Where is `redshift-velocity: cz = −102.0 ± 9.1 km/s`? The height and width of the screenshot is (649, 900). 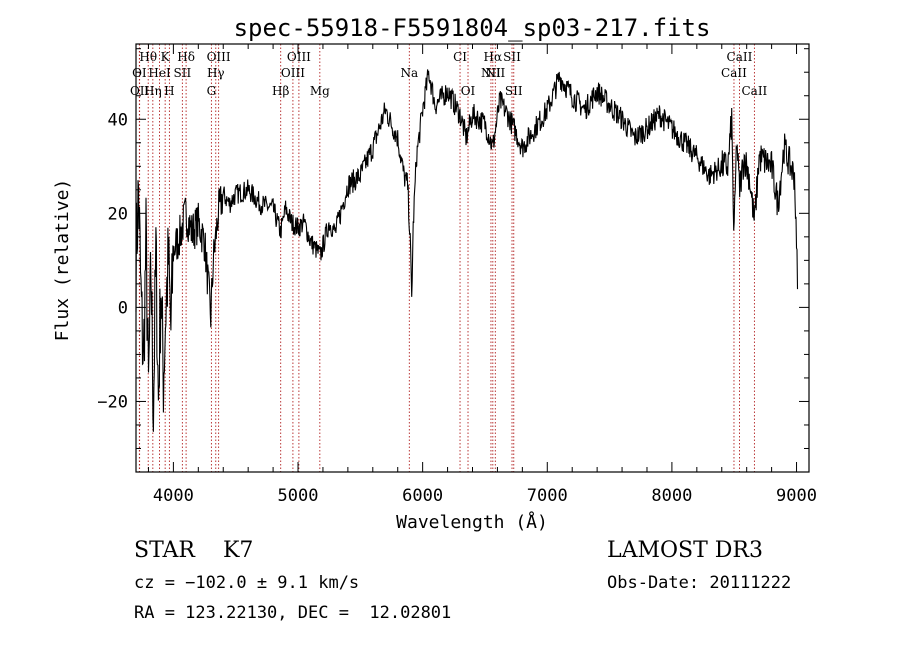
redshift-velocity: cz = −102.0 ± 9.1 km/s is located at coordinates (247, 583).